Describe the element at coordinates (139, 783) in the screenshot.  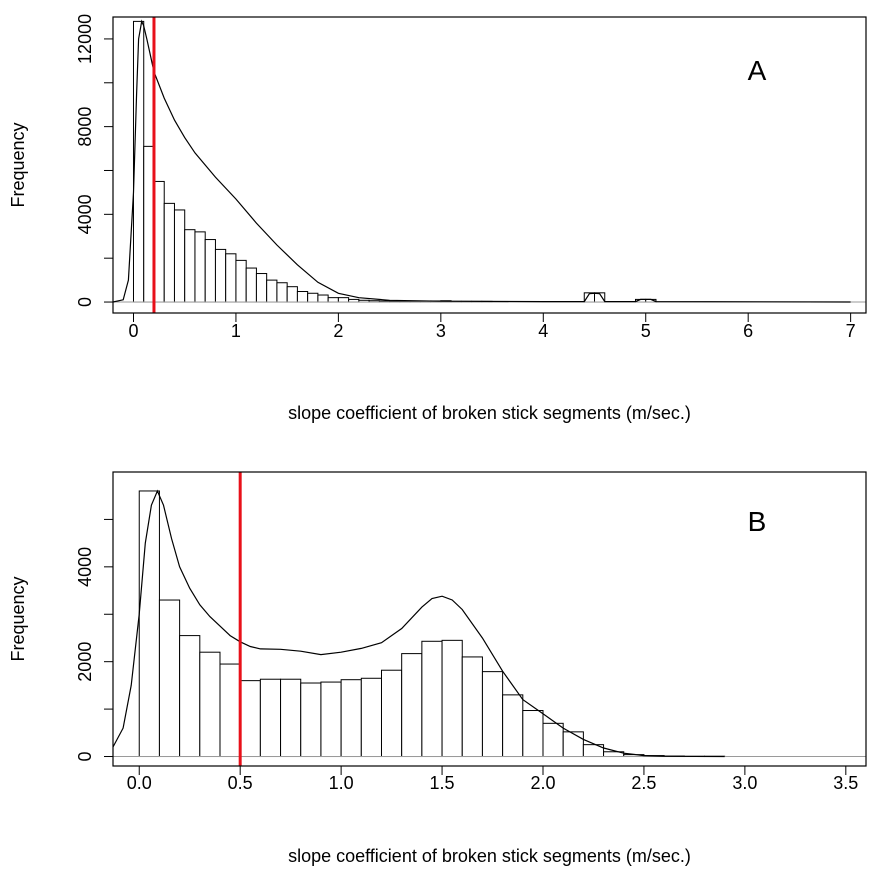
I see `panel-b-x-tick-label: 0.0` at that location.